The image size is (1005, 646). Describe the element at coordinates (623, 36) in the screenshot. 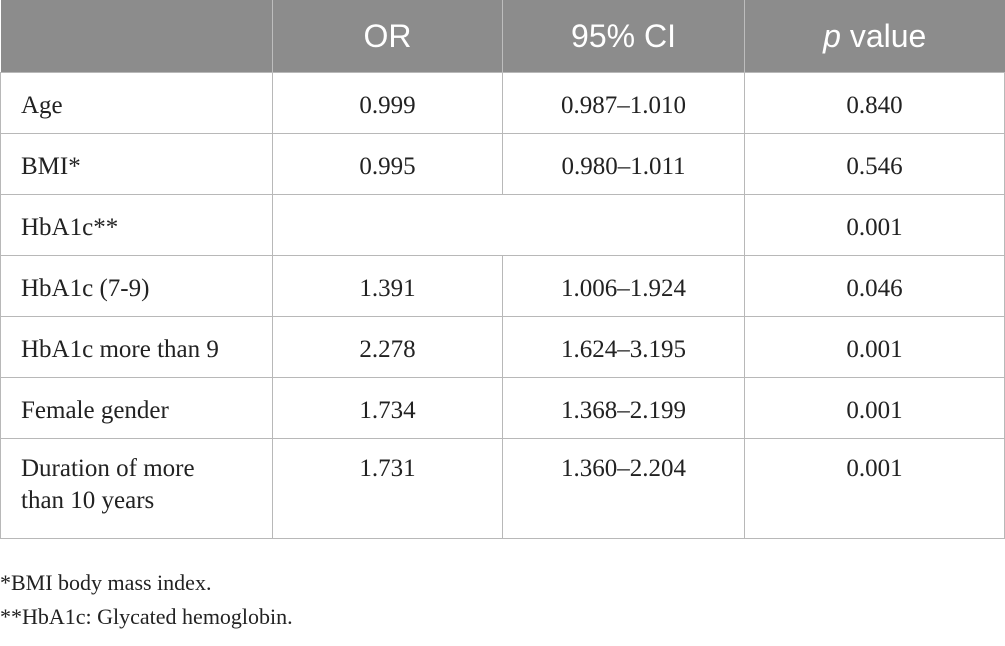

I see `header-ci: 95% CI` at that location.